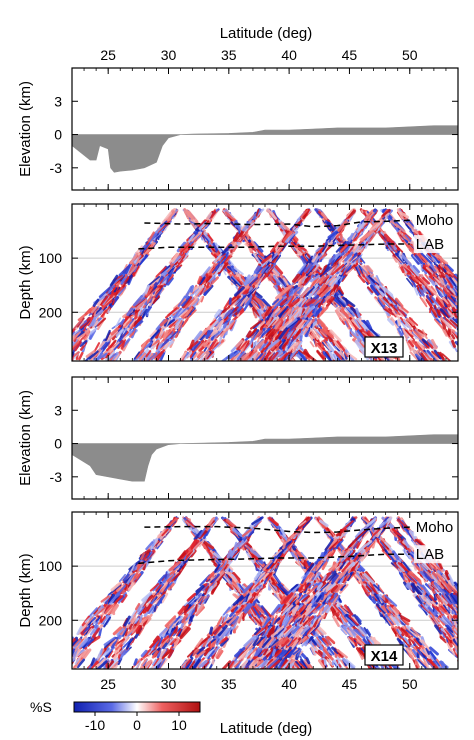 Image resolution: width=474 pixels, height=740 pixels. Describe the element at coordinates (51, 312) in the screenshot. I see `y-tick-label: 200` at that location.